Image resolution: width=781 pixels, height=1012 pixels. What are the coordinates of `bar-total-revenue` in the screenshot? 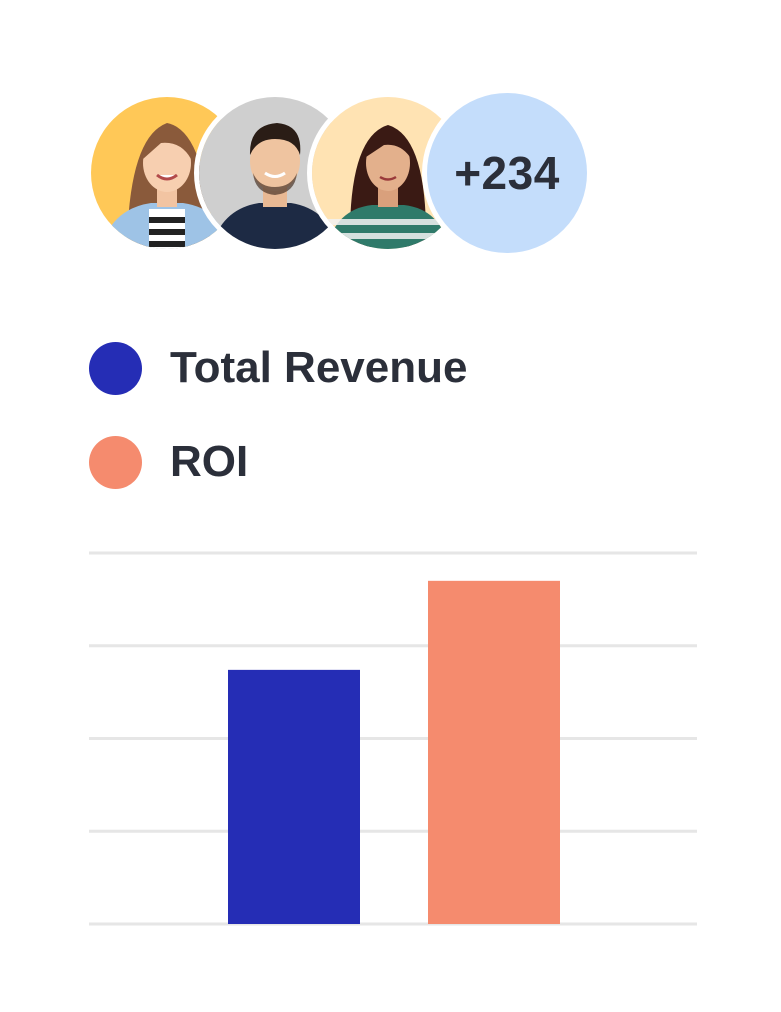 It's located at (294, 796).